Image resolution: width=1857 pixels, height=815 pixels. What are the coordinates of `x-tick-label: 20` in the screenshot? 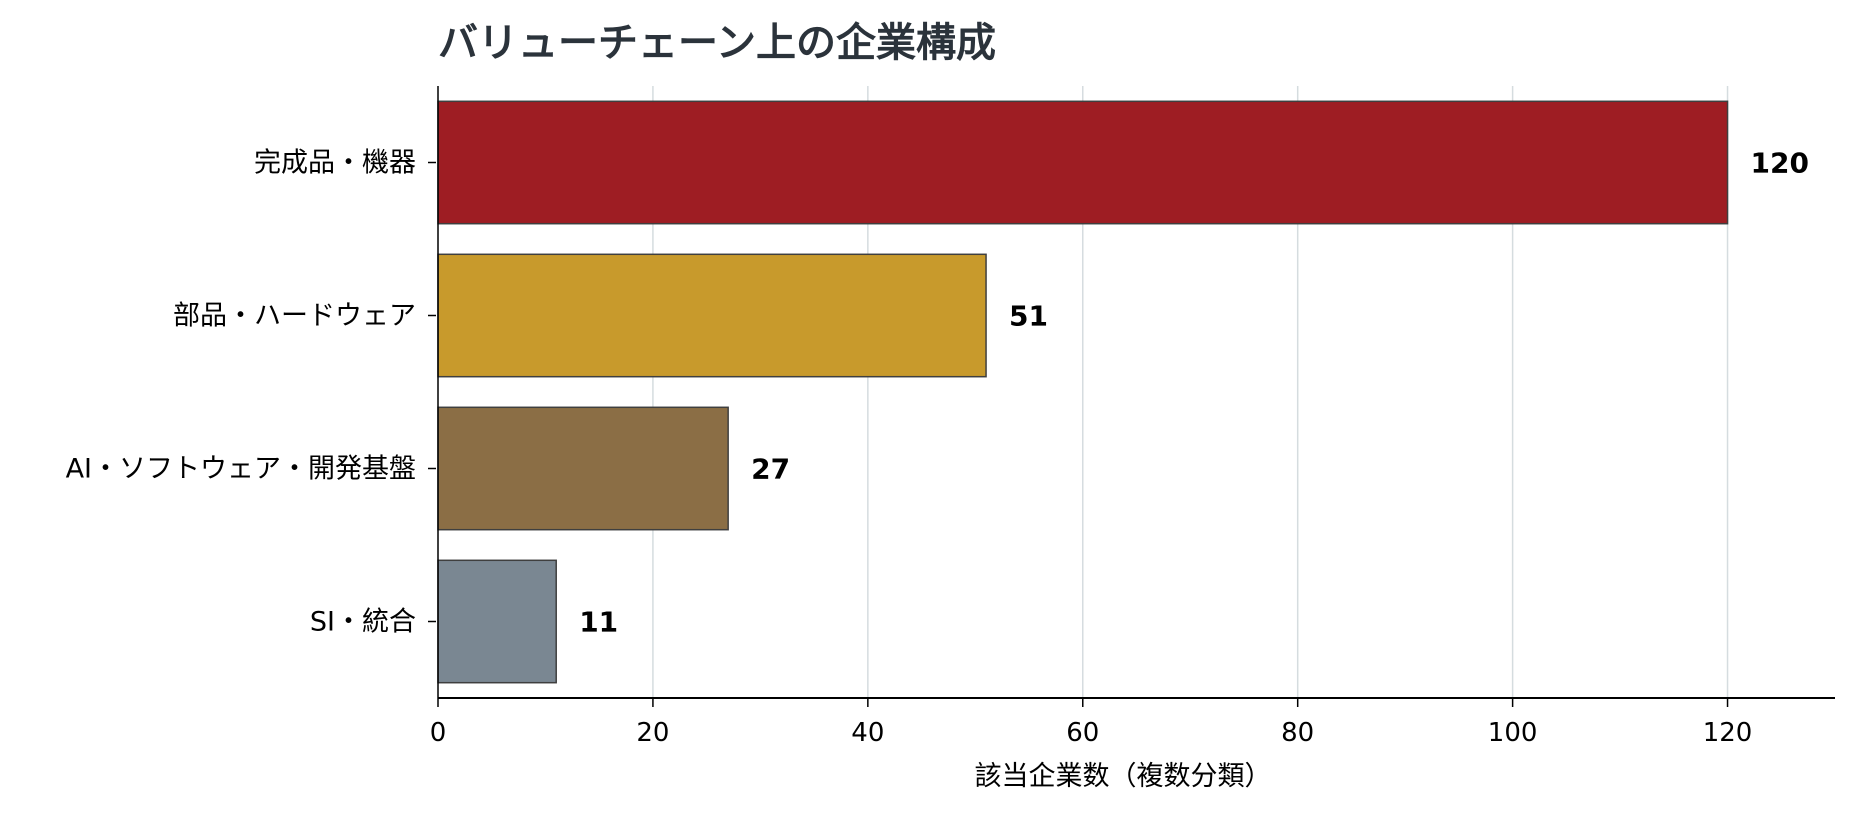 It's located at (652, 733).